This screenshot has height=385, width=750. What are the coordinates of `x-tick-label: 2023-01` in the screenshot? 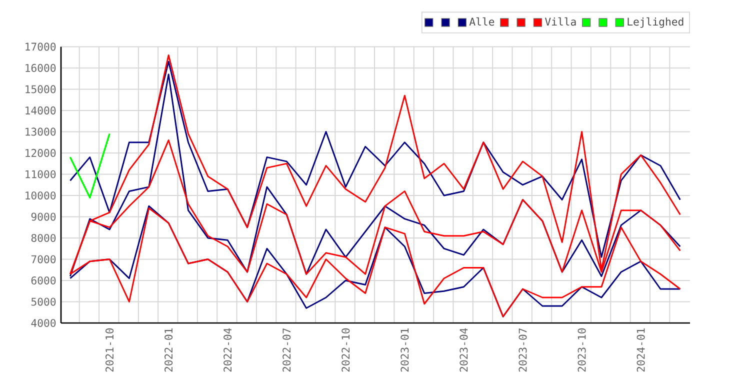 It's located at (404, 350).